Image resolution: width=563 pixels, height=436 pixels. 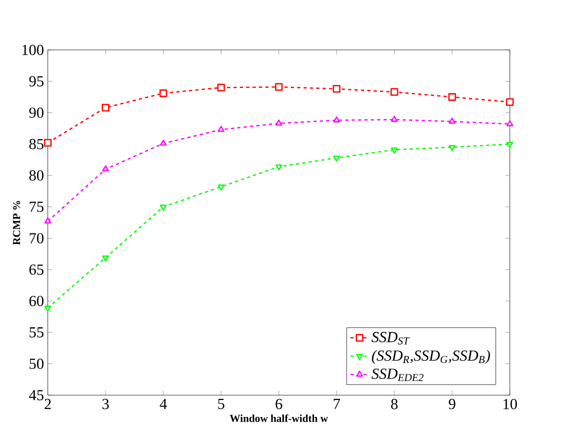 I want to click on x-tick-label: 6, so click(x=279, y=404).